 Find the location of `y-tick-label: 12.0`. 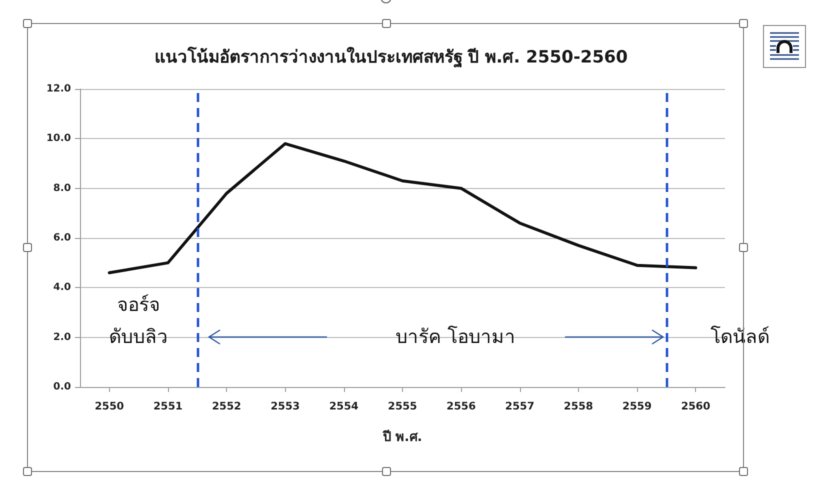

y-tick-label: 12.0 is located at coordinates (59, 89).